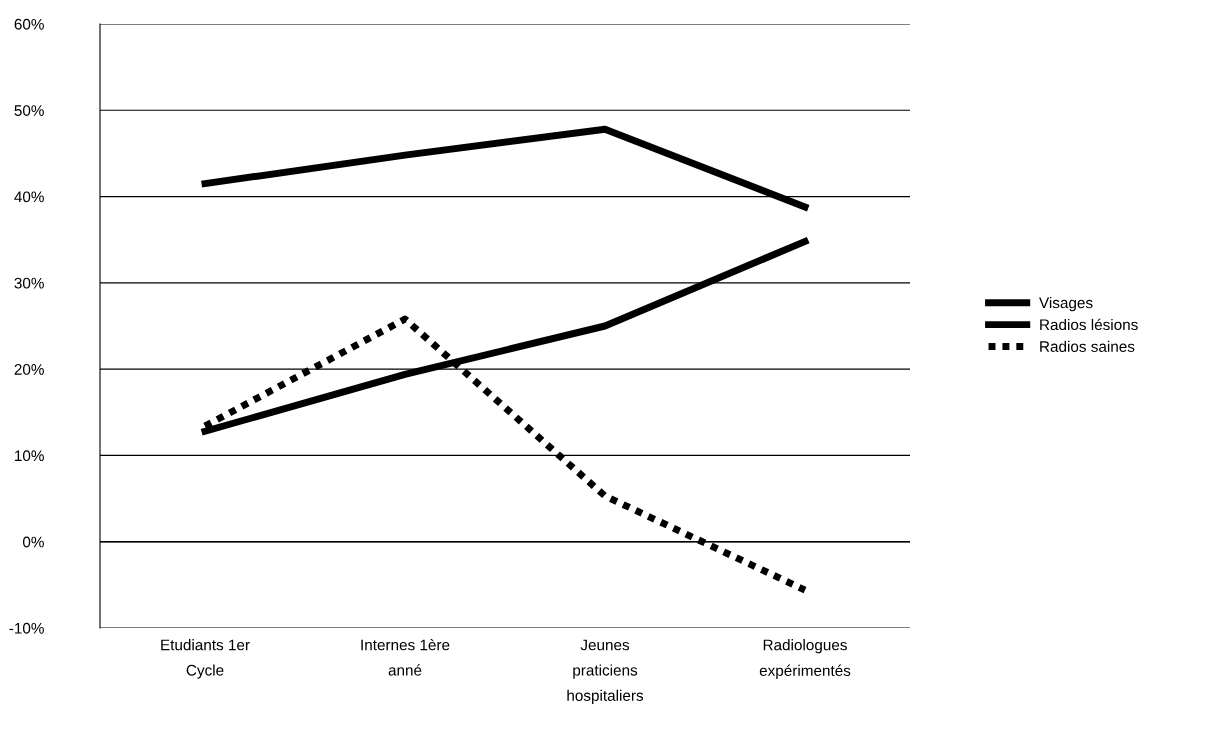 The width and height of the screenshot is (1207, 736). Describe the element at coordinates (29, 24) in the screenshot. I see `y-tick-label: 60%` at that location.